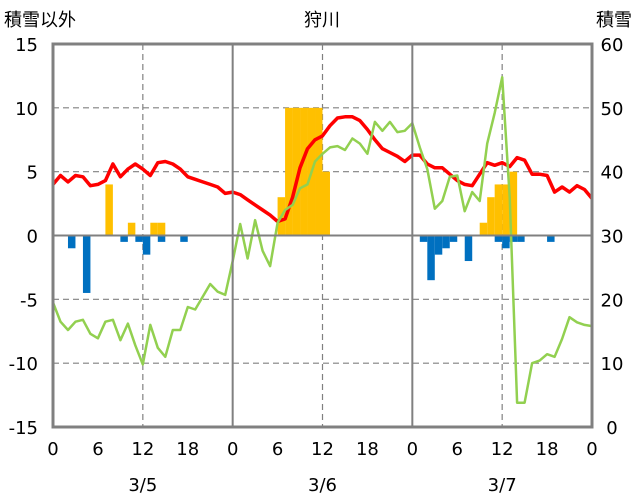 Image resolution: width=636 pixels, height=501 pixels. Describe the element at coordinates (23, 428) in the screenshot. I see `left-tick-label-0: -15` at that location.